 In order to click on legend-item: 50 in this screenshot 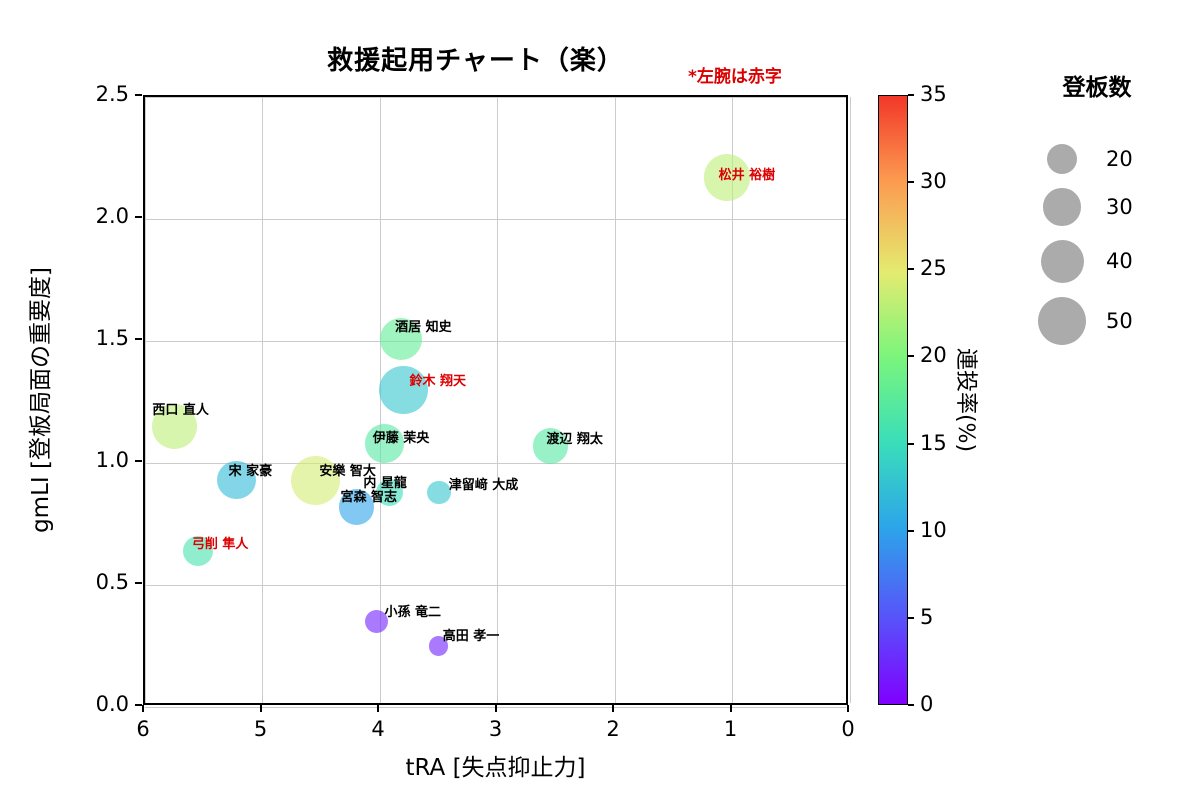, I will do `click(1116, 320)`.